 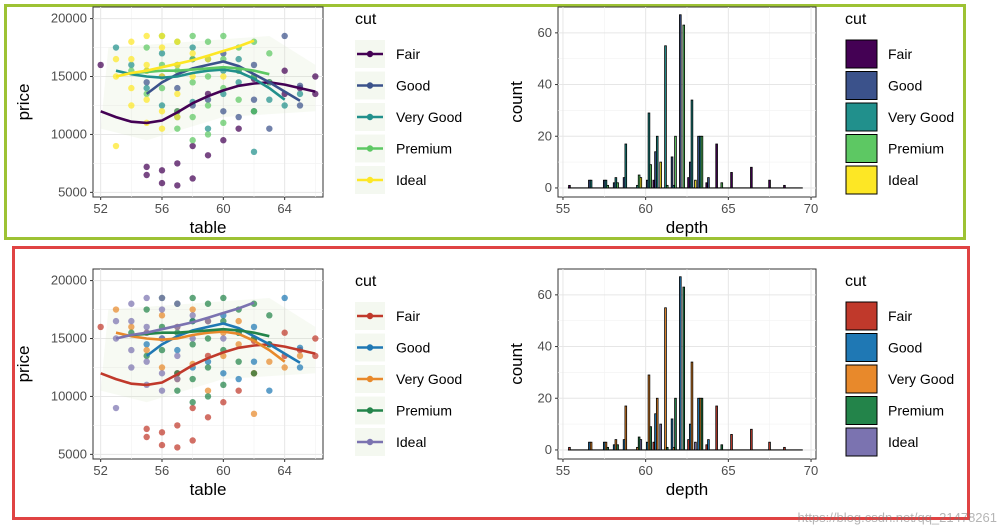 I want to click on scatter-x-tick-label: 60, so click(x=223, y=208).